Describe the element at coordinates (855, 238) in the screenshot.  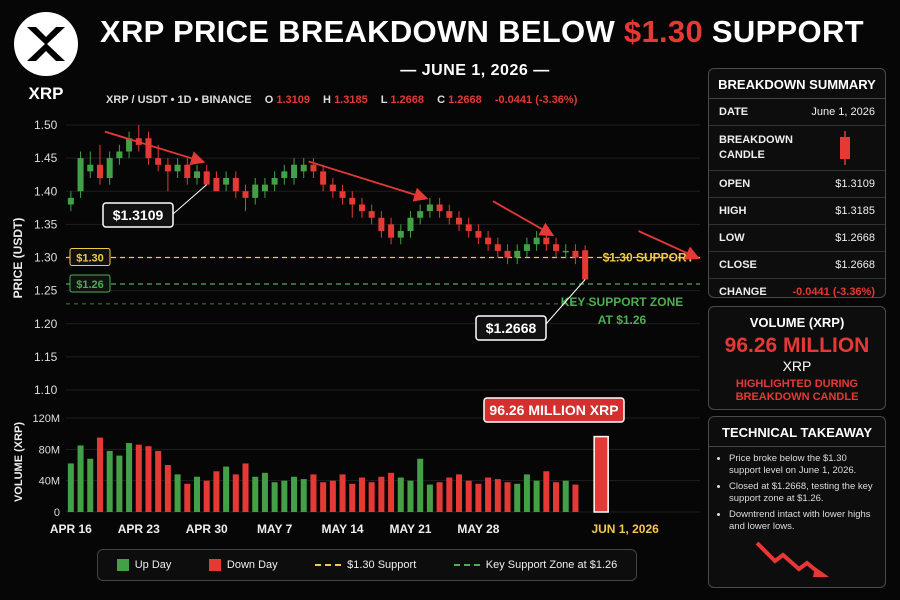
I see `summary-value: $1.2668` at that location.